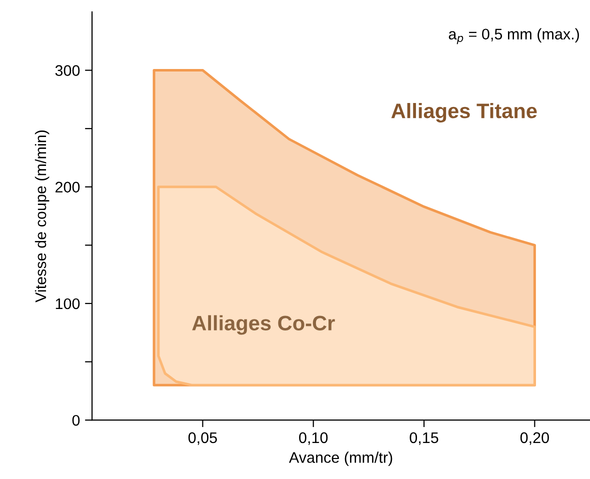  I want to click on y-tick-label: 300, so click(67, 70).